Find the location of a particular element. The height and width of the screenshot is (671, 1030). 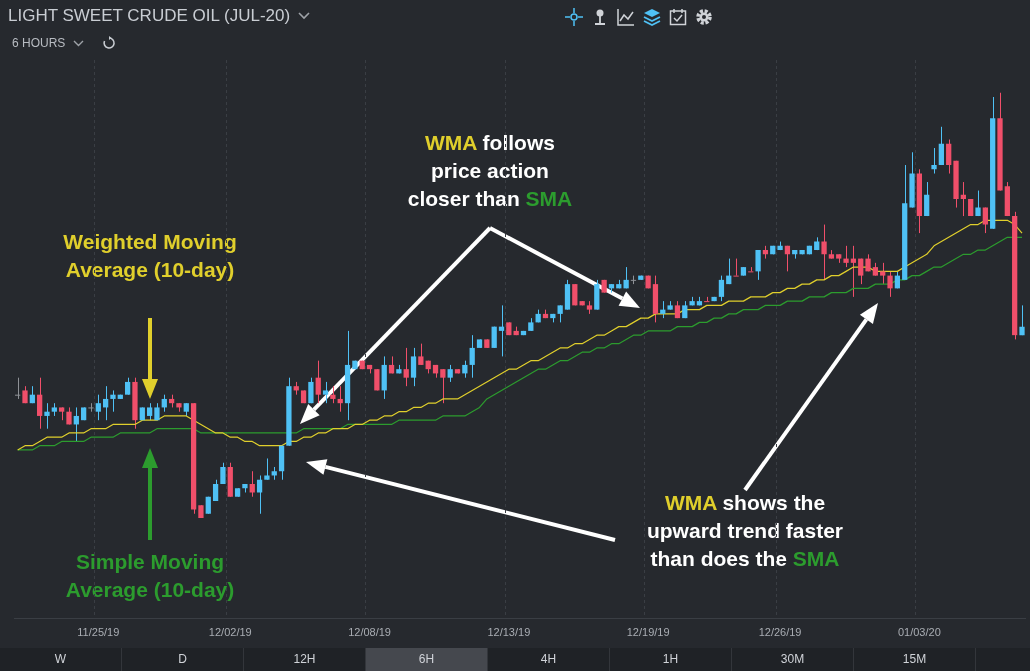

x-tick-label: 12/26/19 is located at coordinates (780, 632).